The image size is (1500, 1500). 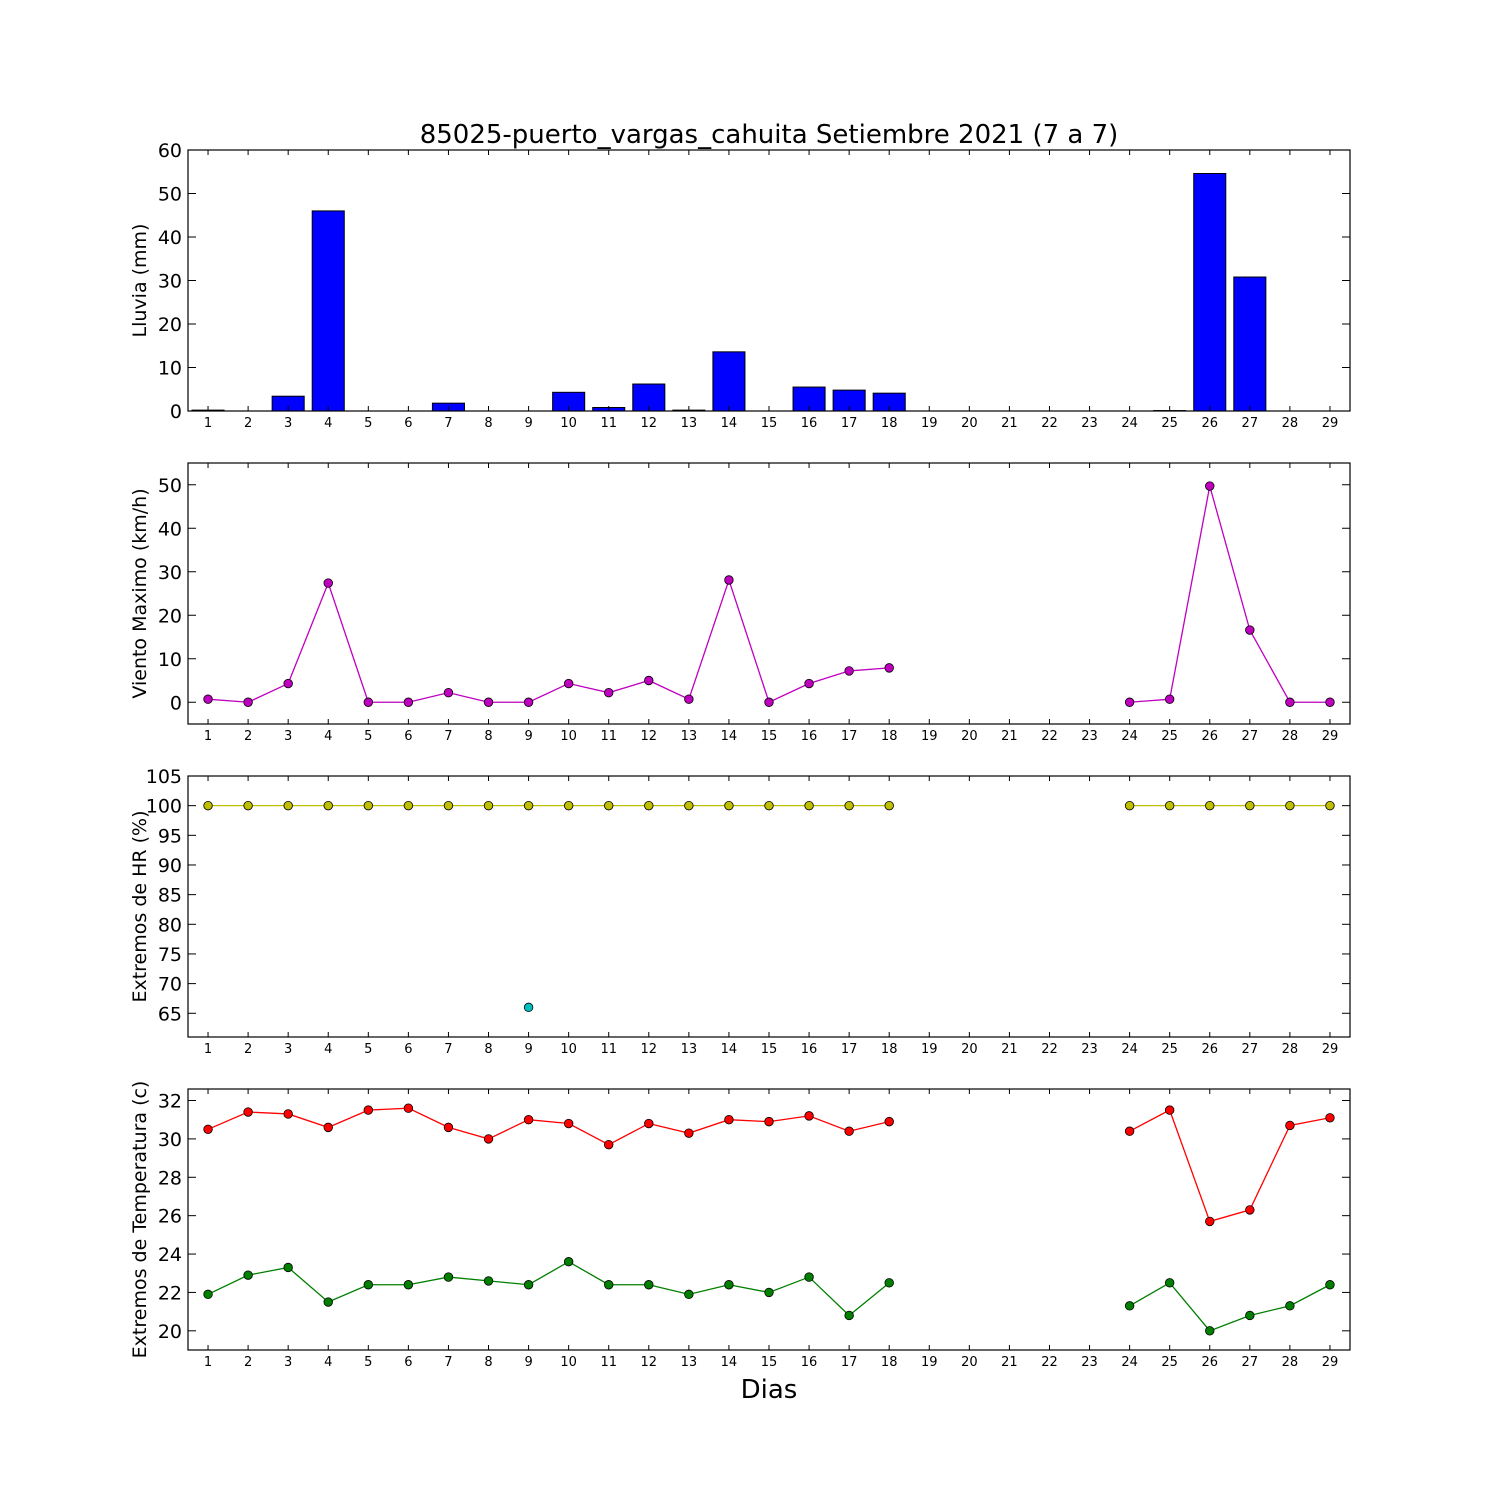 I want to click on y-axis-label: Lluvia (mm), so click(x=140, y=281).